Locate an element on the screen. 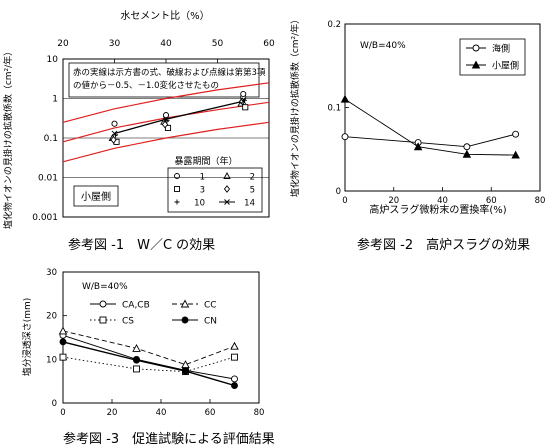 This screenshot has height=447, width=553. chart2-x-tick-label: 80 is located at coordinates (540, 201).